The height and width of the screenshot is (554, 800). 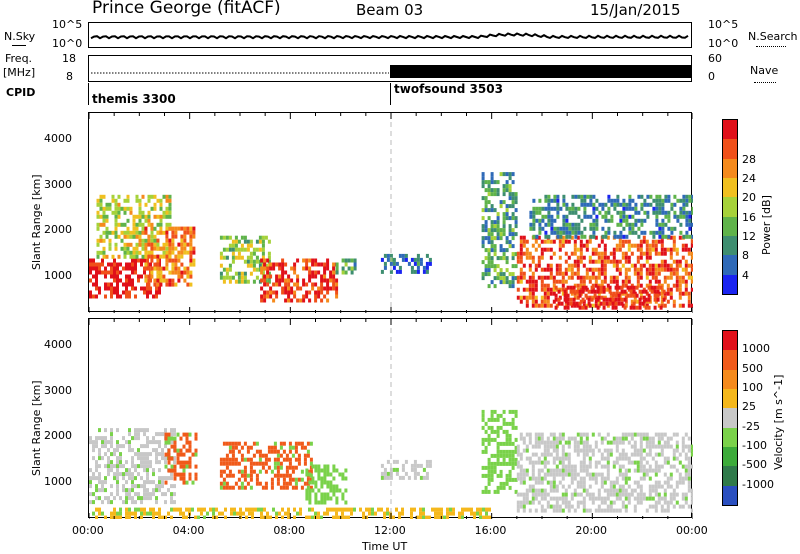 What do you see at coordinates (764, 70) in the screenshot?
I see `nave-label: Nave` at bounding box center [764, 70].